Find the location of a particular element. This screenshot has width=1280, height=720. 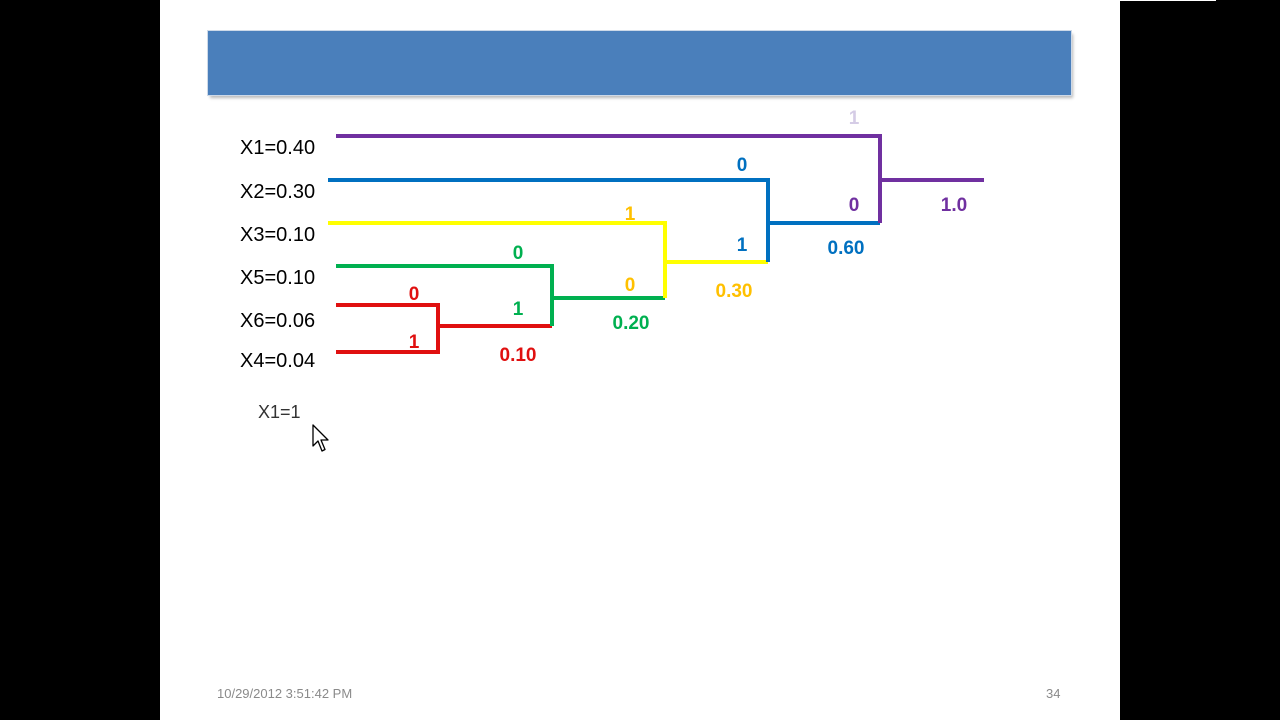

yellow-merge-bracket is located at coordinates (497, 259).